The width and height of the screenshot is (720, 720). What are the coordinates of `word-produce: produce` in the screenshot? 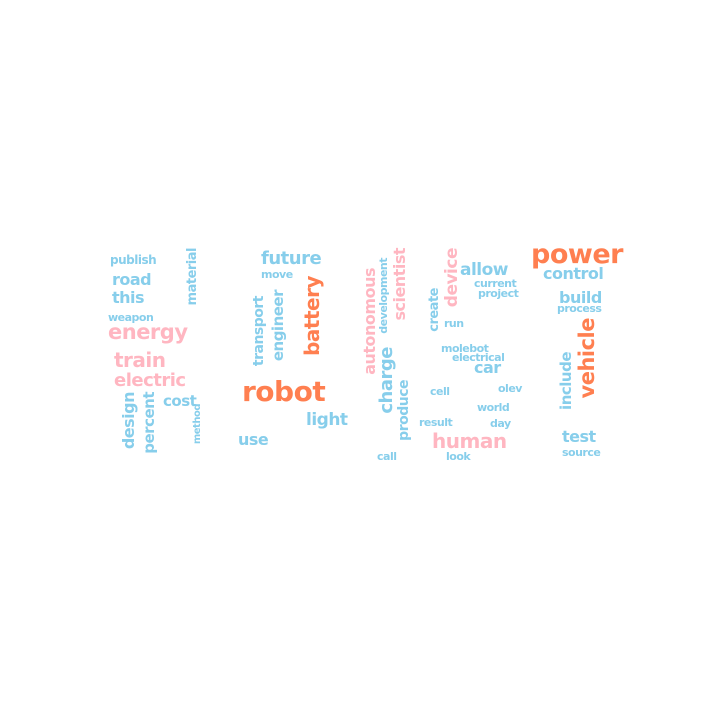 It's located at (404, 410).